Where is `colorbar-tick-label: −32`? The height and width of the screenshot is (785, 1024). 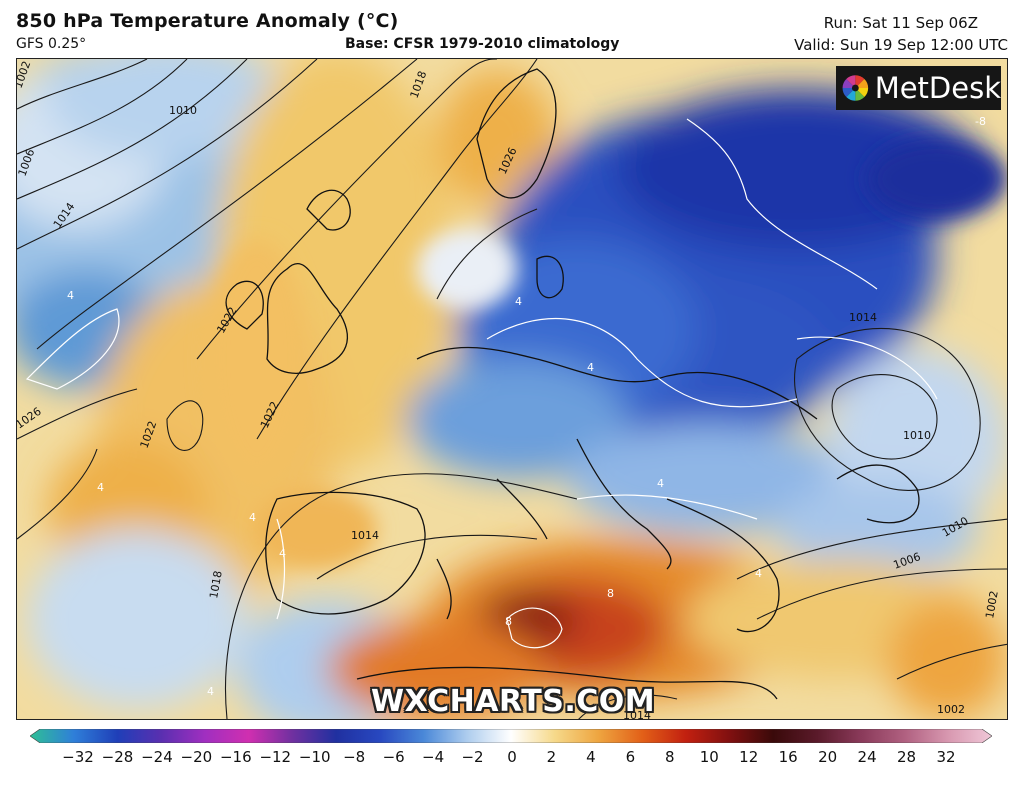 colorbar-tick-label: −32 is located at coordinates (78, 757).